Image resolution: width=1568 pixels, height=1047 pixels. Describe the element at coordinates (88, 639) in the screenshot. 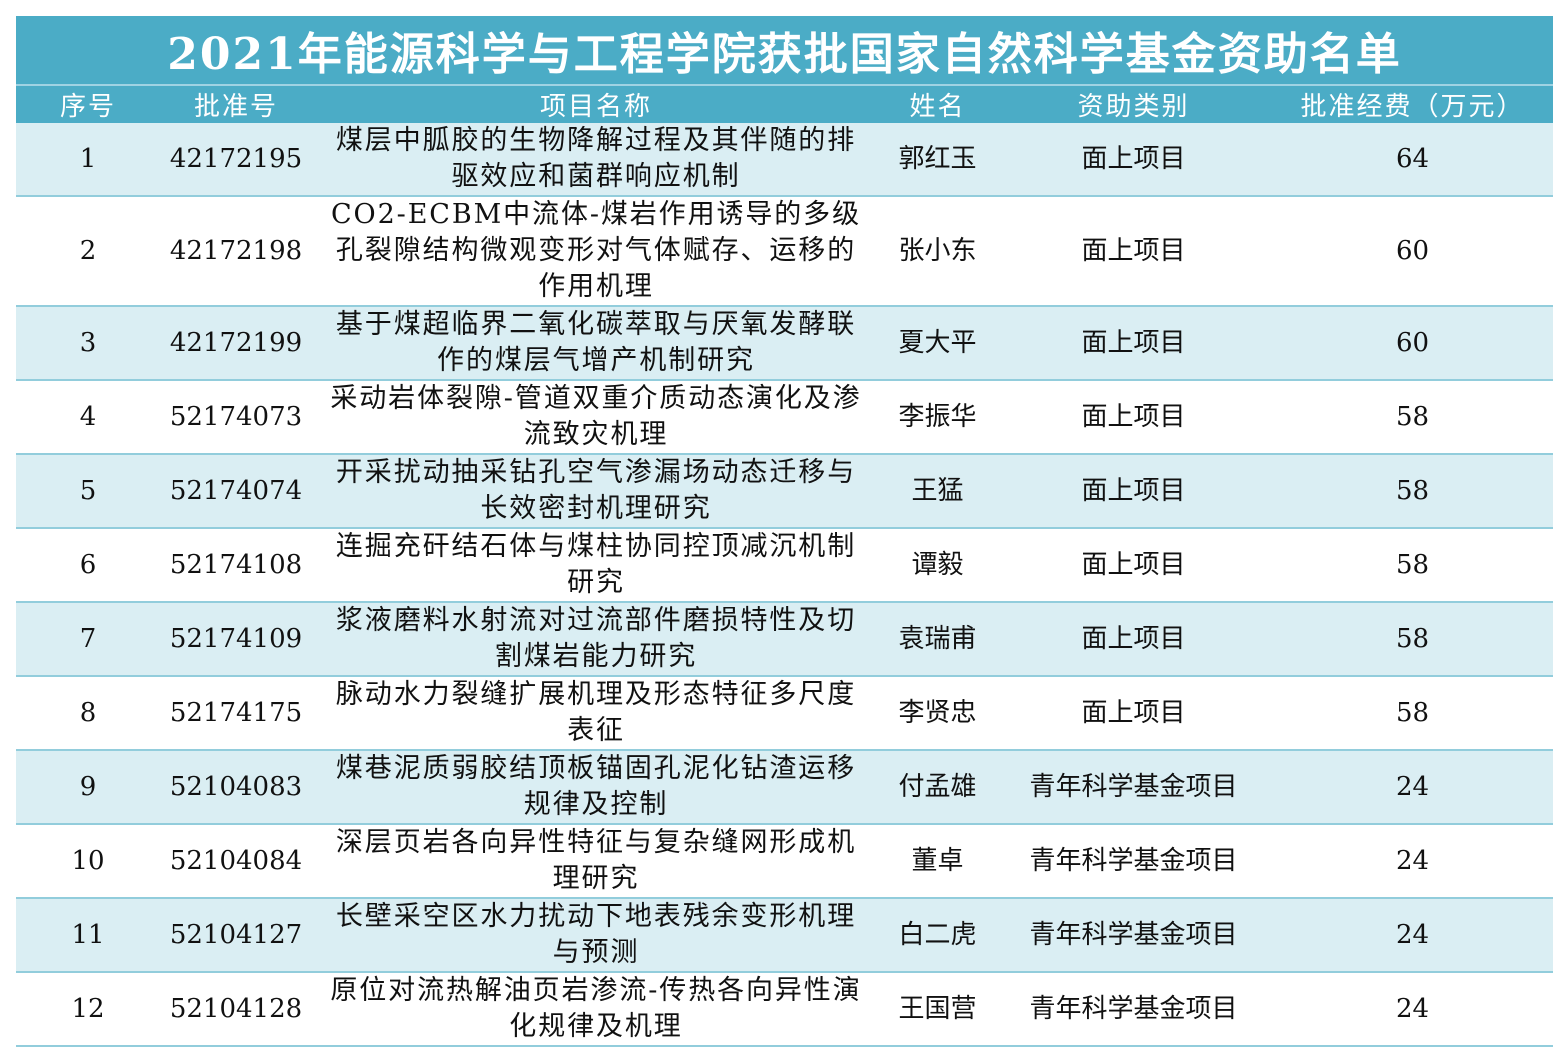

I see `cell-no: 7` at that location.